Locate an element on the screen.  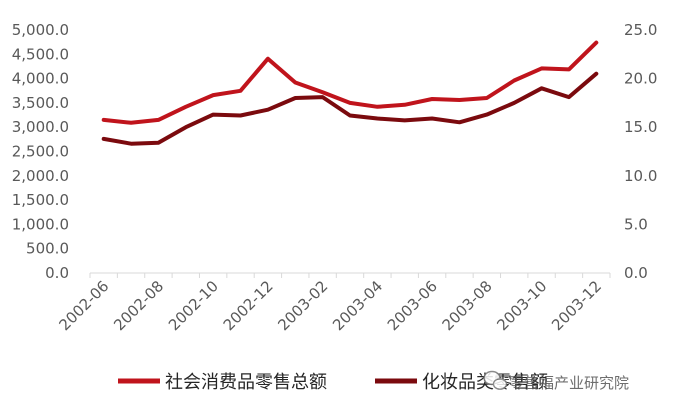
right-y-tick-label: 10.0 is located at coordinates (640, 176).